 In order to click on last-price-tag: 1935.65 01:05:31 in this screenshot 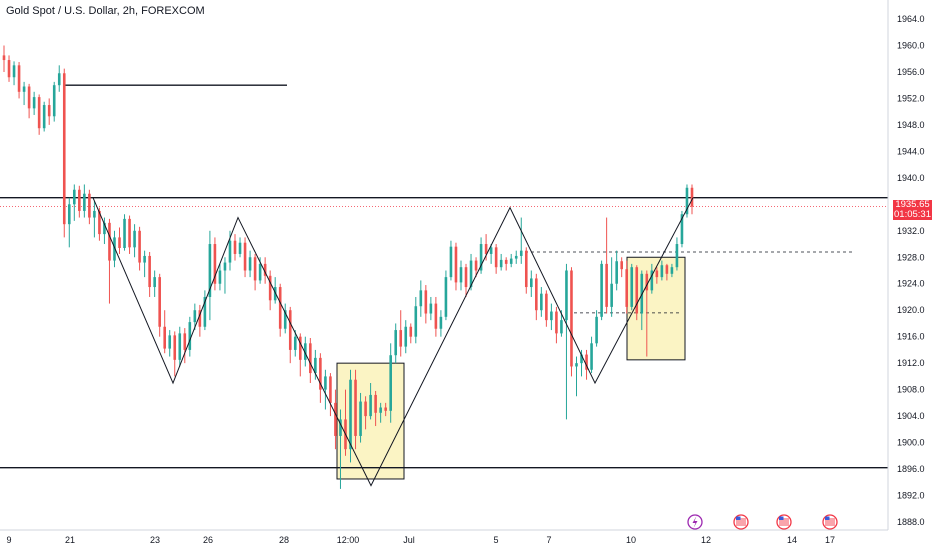, I will do `click(912, 210)`.